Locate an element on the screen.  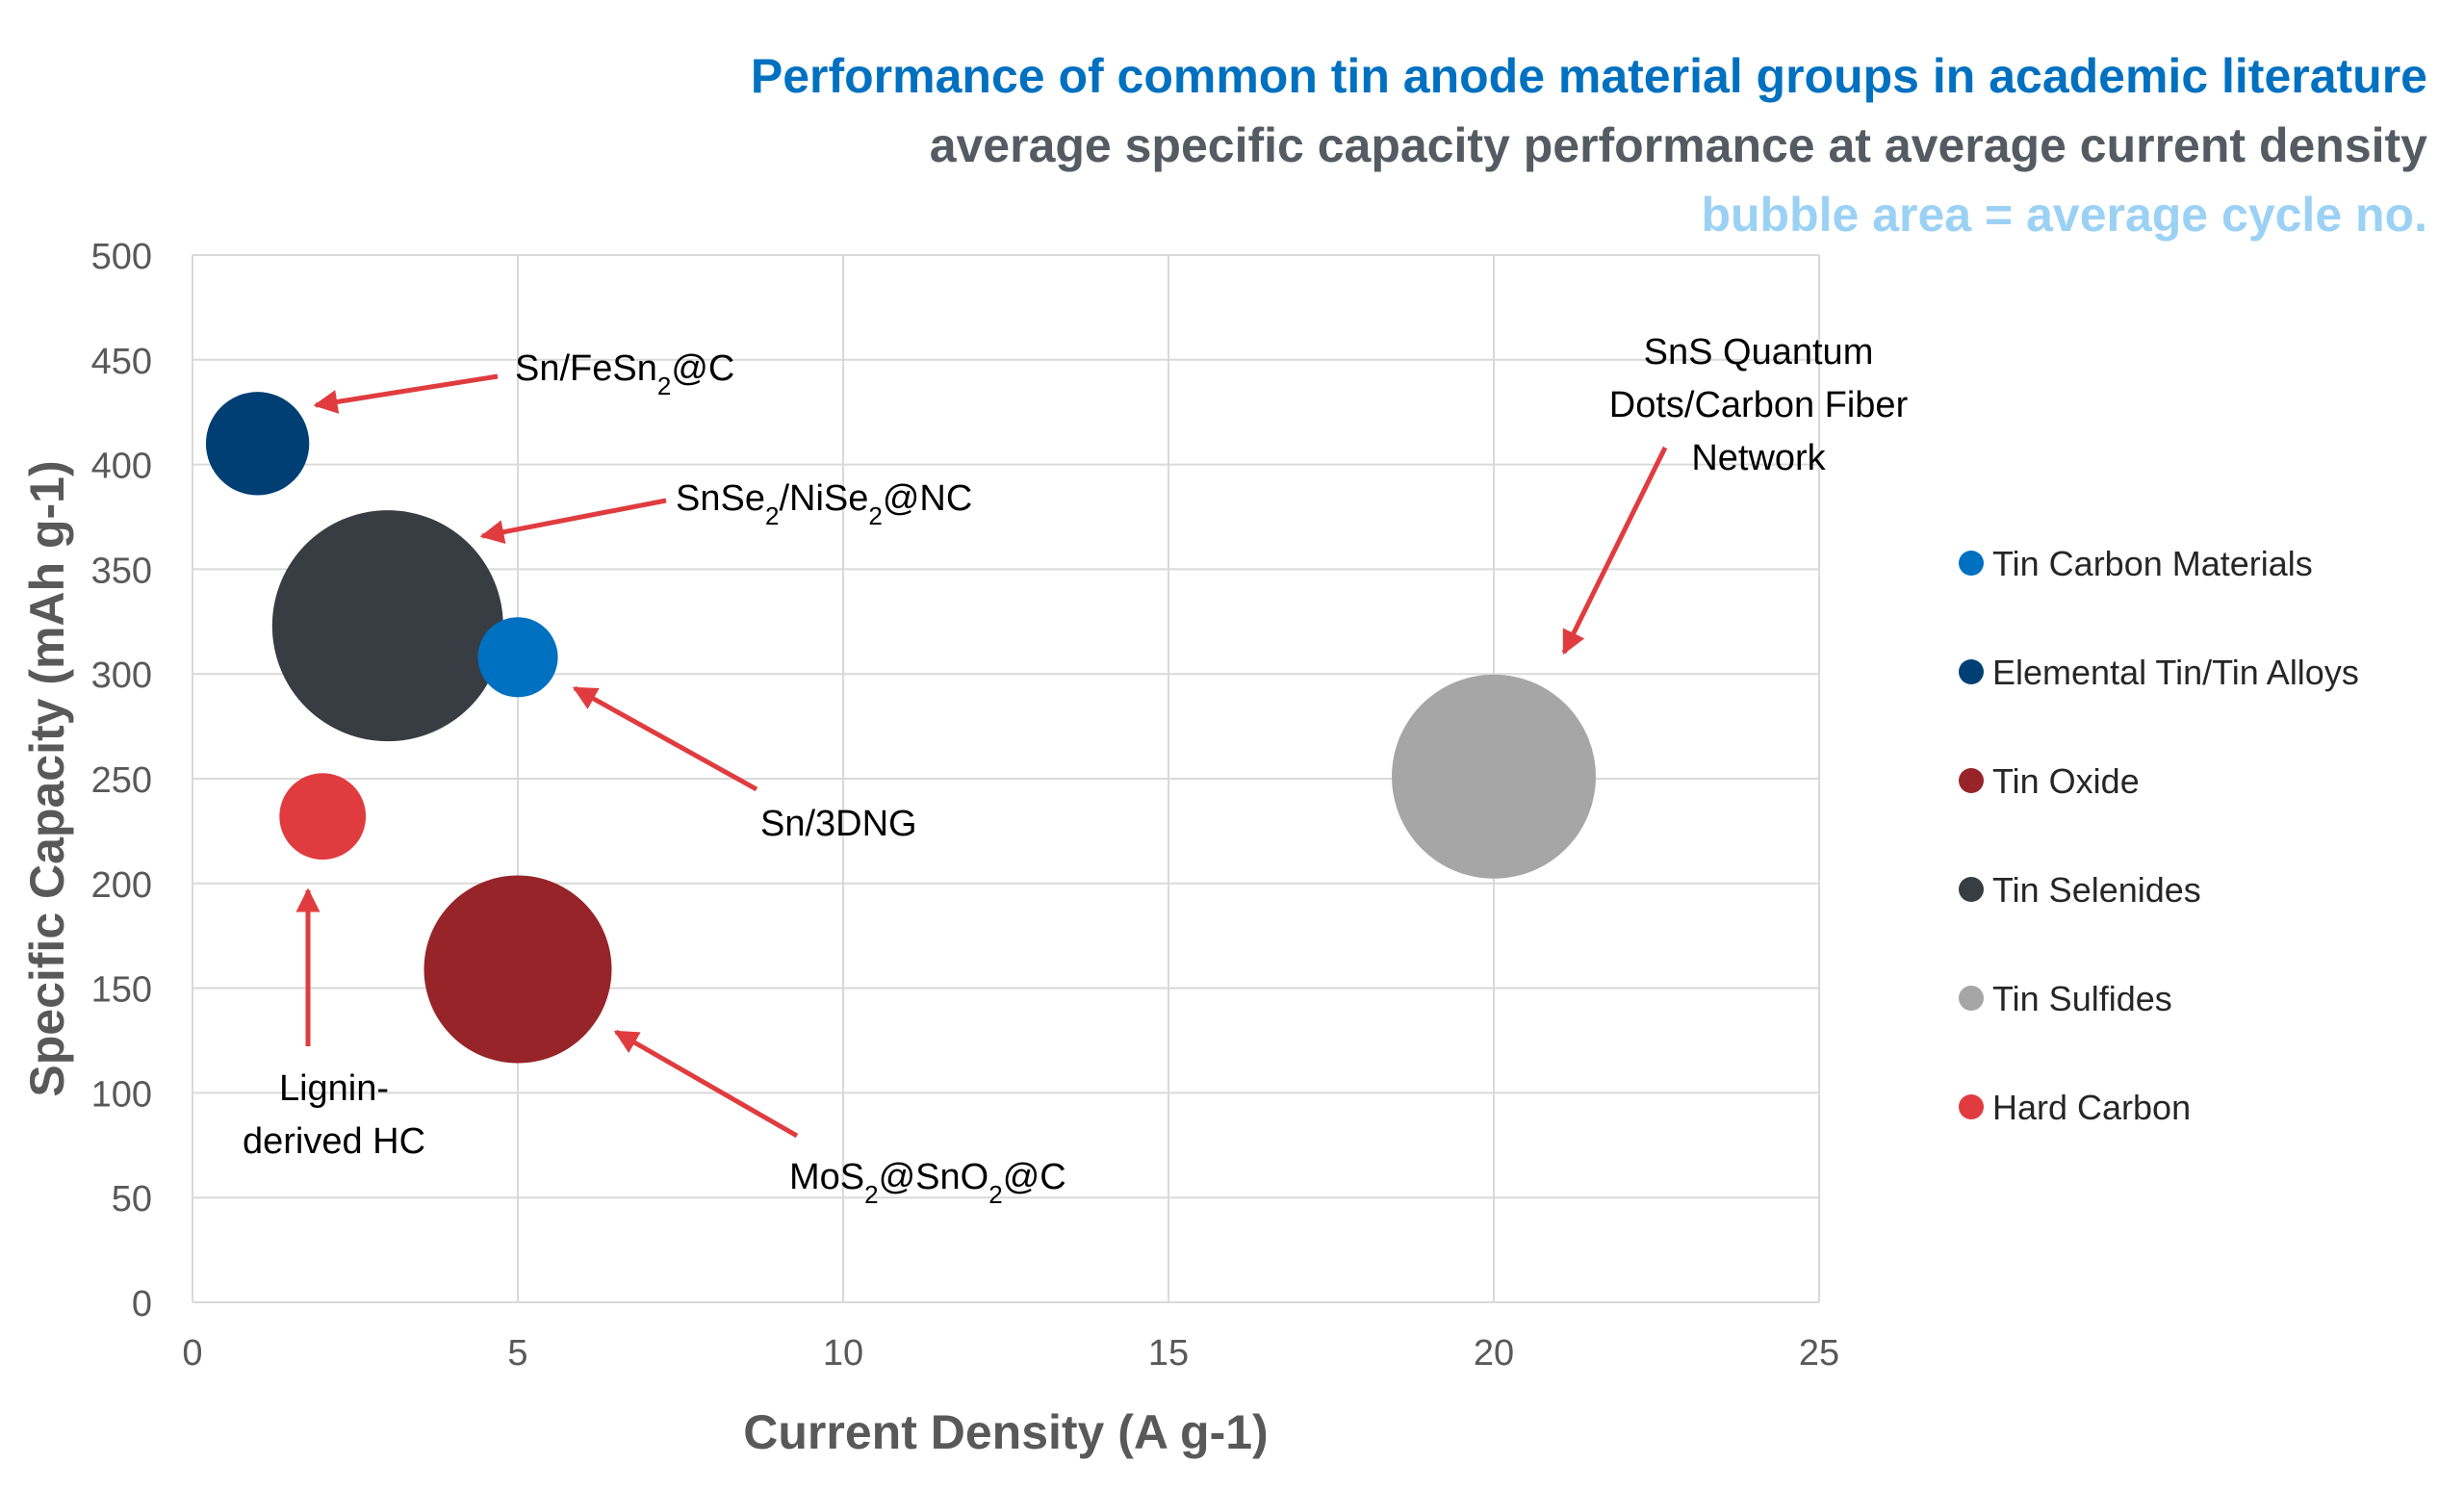
y-tick-label: 100 is located at coordinates (121, 1094).